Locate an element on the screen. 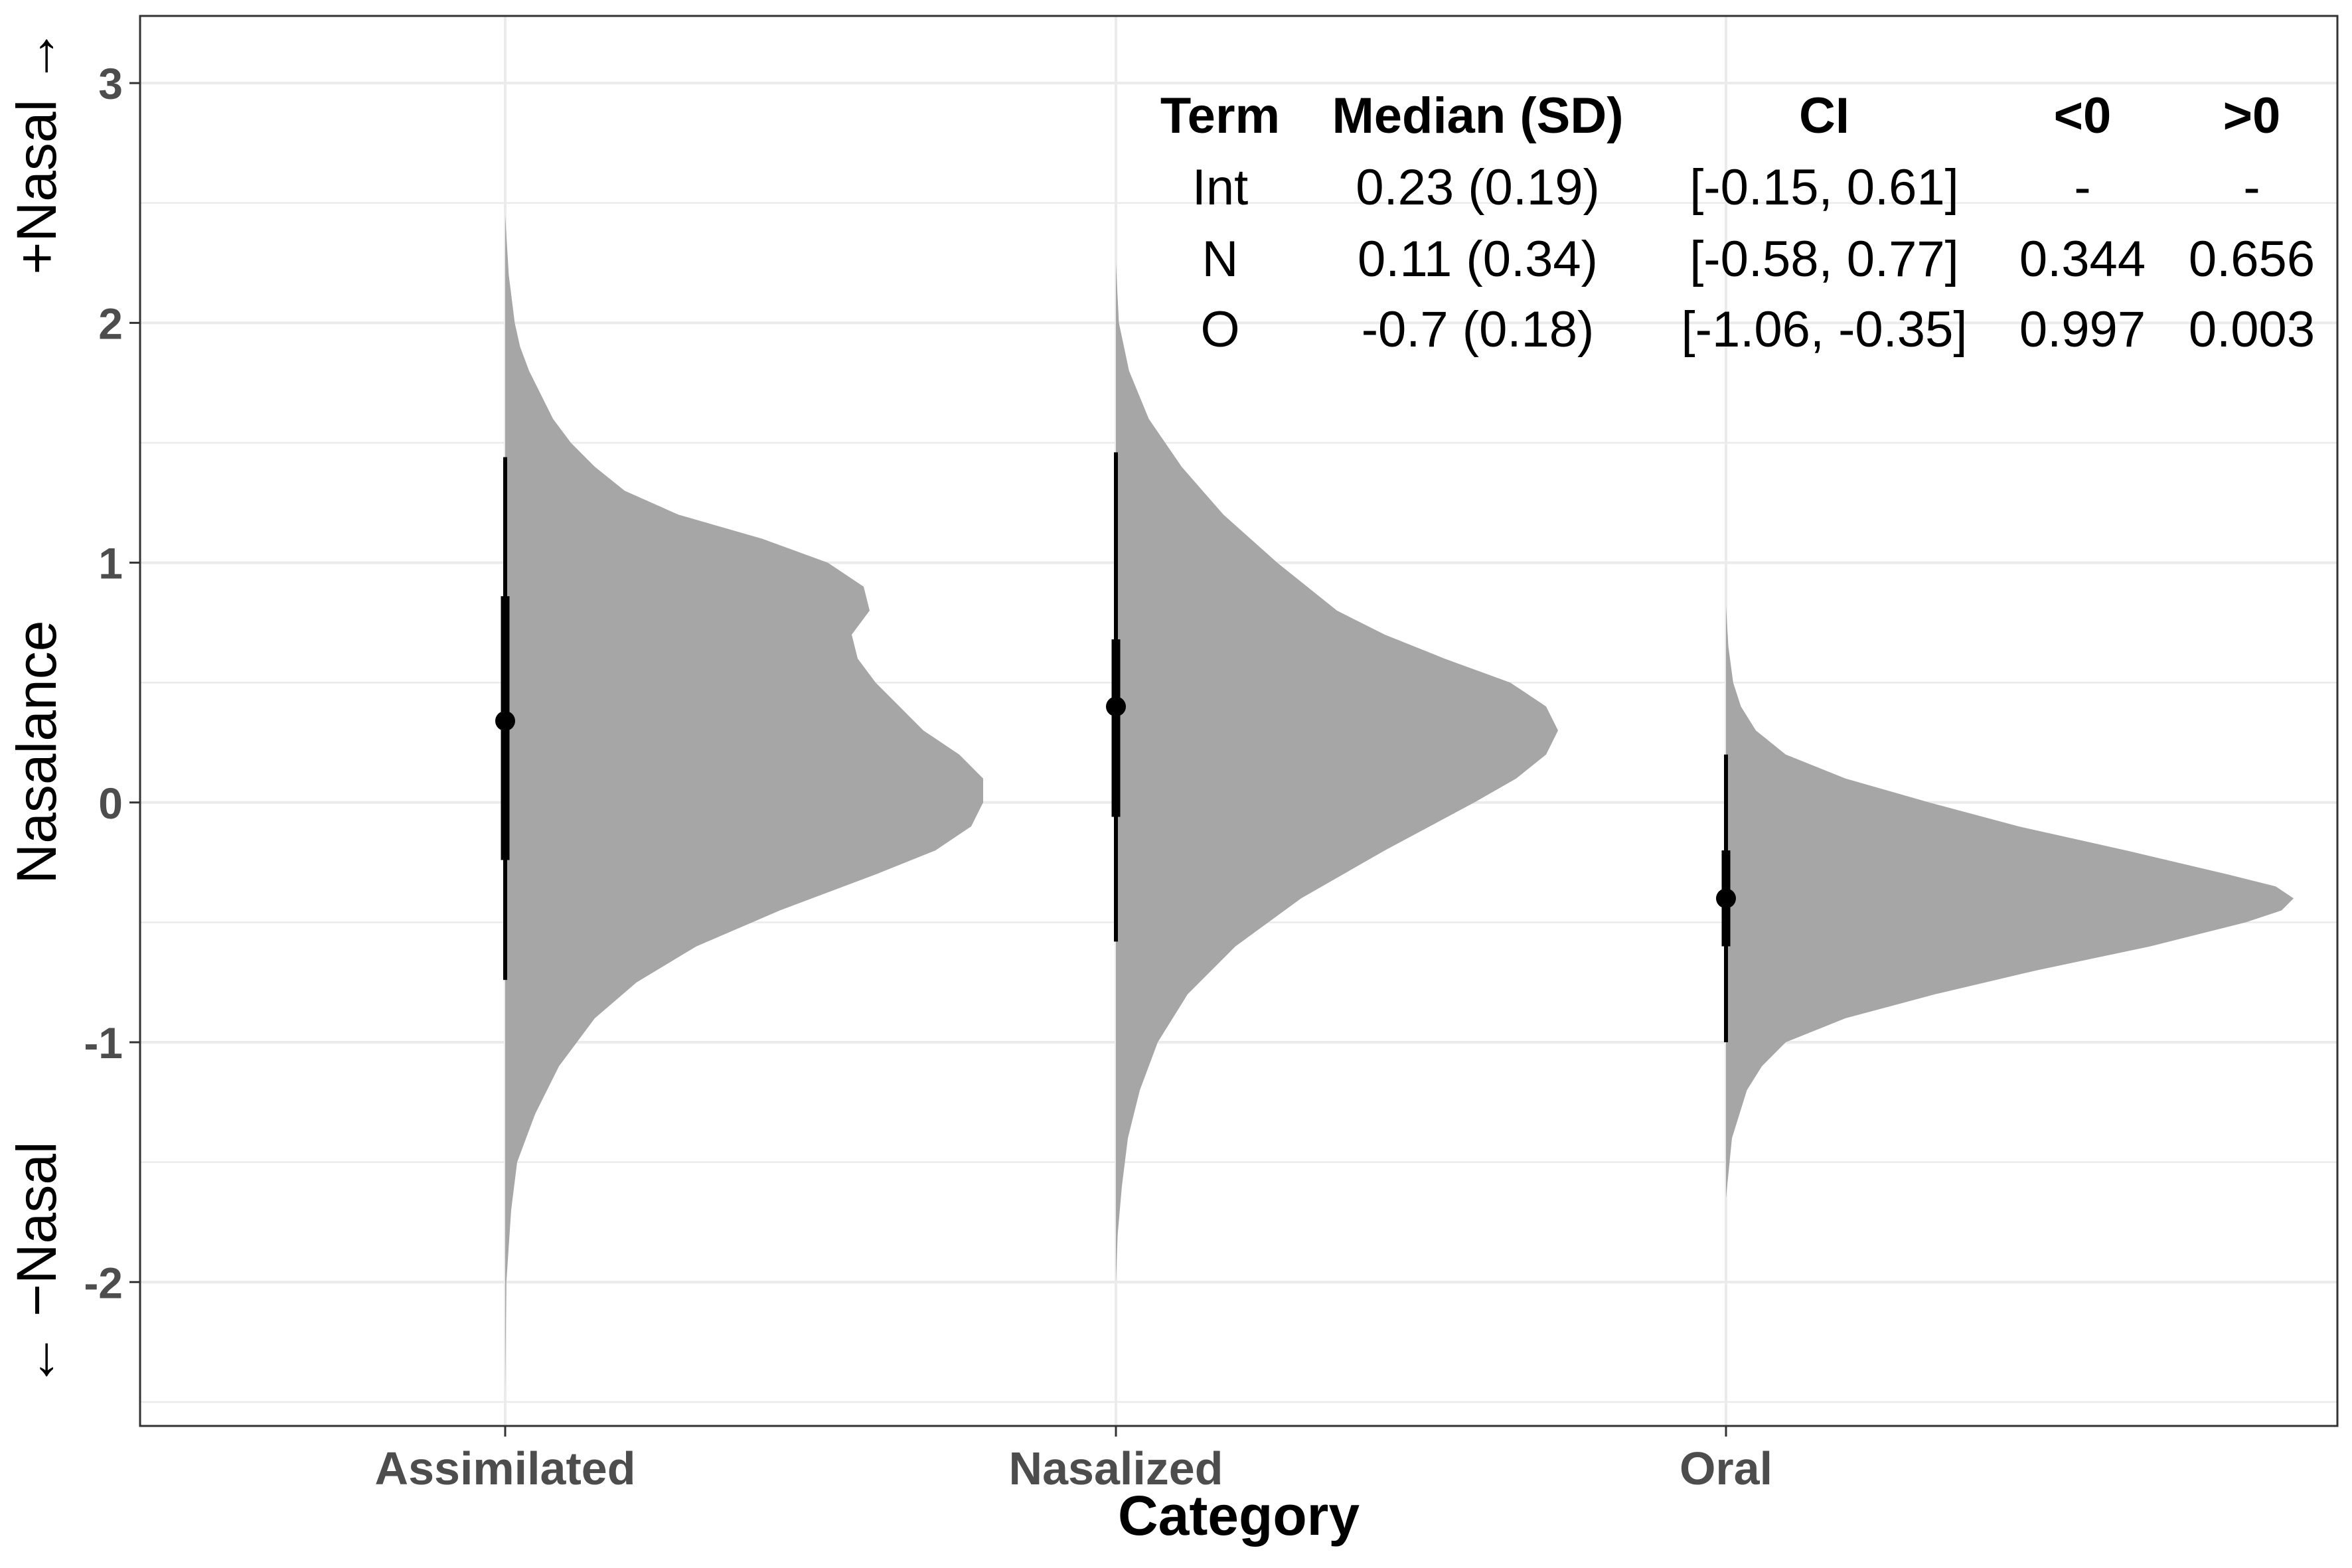 The width and height of the screenshot is (2352, 1568). table-cell: 0.23 (0.19) is located at coordinates (1478, 188).